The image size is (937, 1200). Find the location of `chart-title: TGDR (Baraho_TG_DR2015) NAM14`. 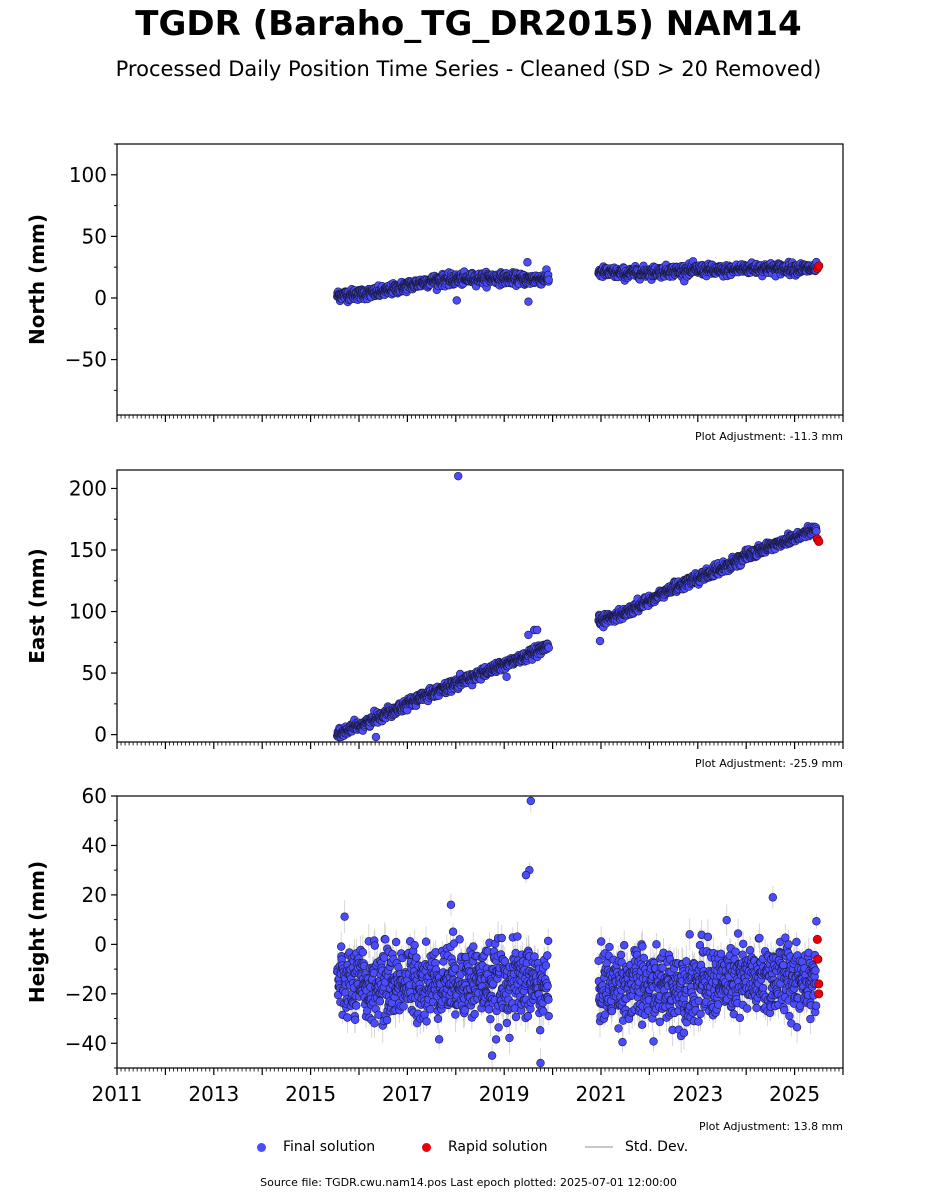

chart-title: TGDR (Baraho_TG_DR2015) NAM14 is located at coordinates (468, 24).